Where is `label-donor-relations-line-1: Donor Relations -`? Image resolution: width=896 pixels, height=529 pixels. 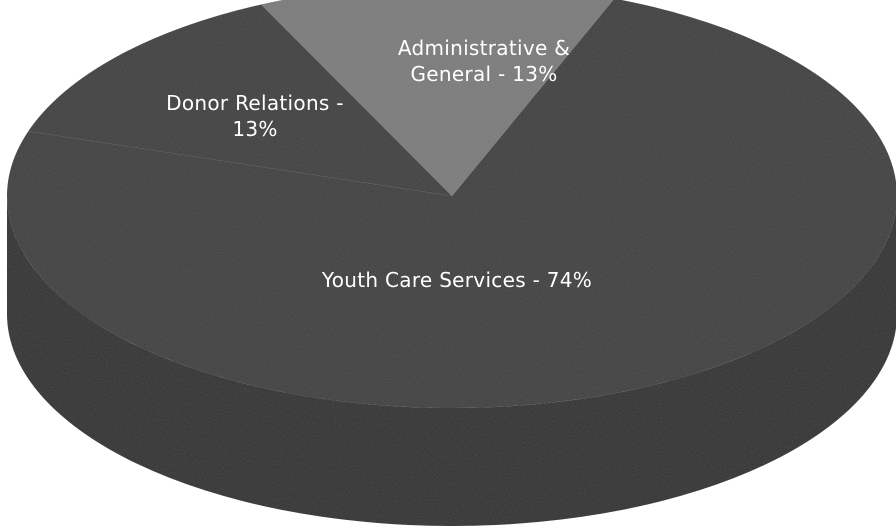 label-donor-relations-line-1: Donor Relations - is located at coordinates (255, 103).